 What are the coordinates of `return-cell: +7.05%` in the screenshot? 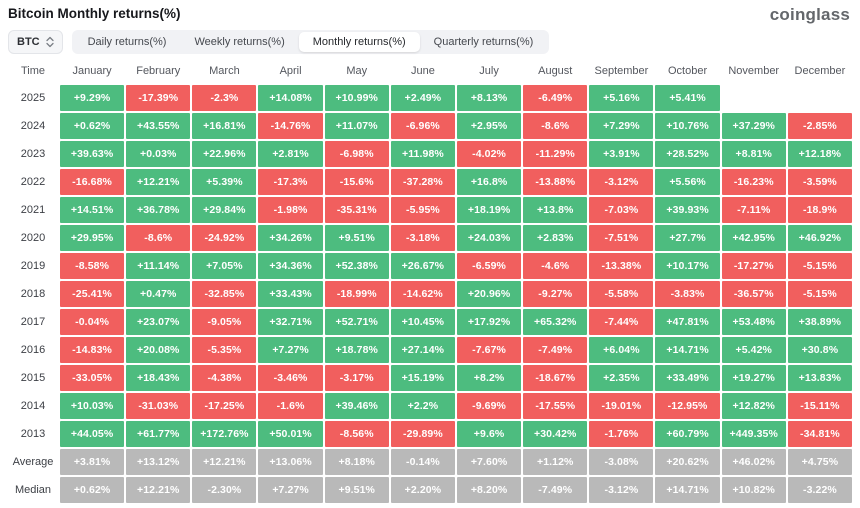 It's located at (224, 266).